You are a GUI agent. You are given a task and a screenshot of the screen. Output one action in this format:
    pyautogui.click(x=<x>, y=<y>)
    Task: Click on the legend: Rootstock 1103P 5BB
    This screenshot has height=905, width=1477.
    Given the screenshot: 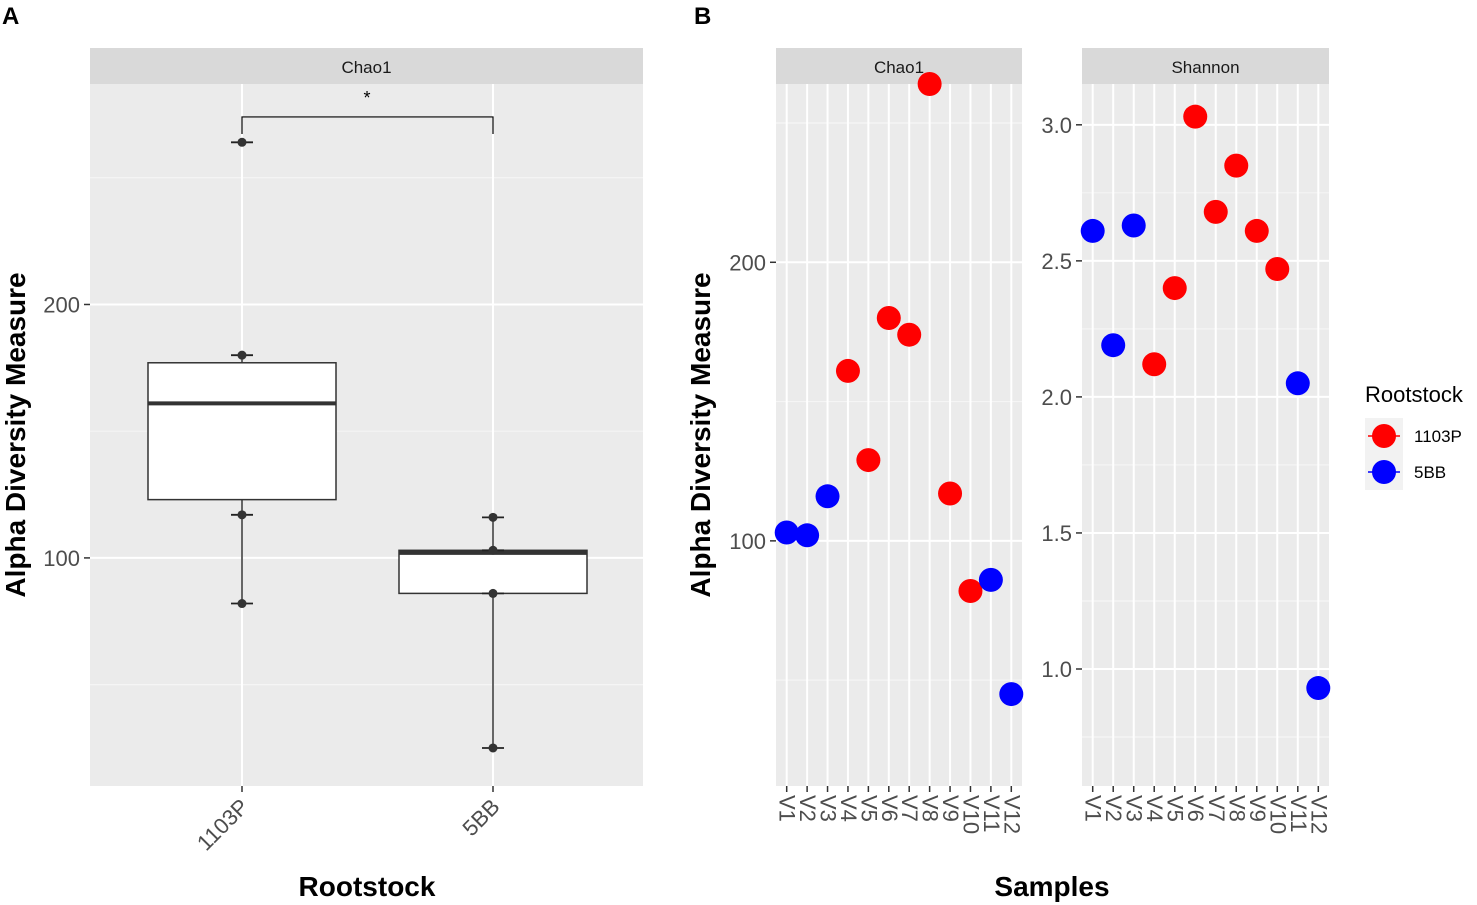 What is the action you would take?
    pyautogui.click(x=1414, y=436)
    